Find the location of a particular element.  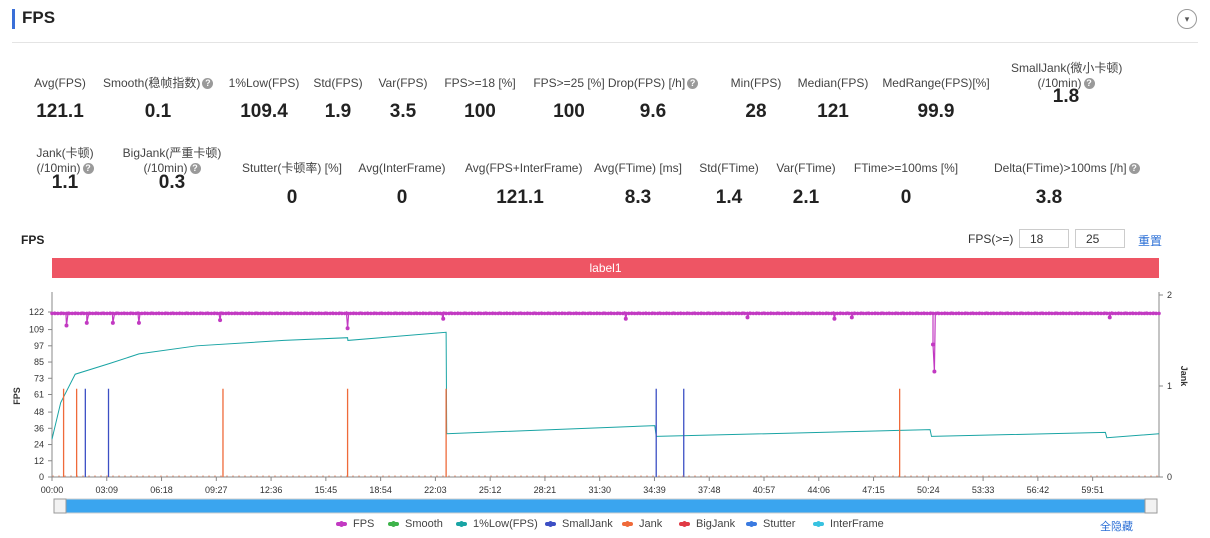

legend-bigjank: BigJank is located at coordinates (707, 524).